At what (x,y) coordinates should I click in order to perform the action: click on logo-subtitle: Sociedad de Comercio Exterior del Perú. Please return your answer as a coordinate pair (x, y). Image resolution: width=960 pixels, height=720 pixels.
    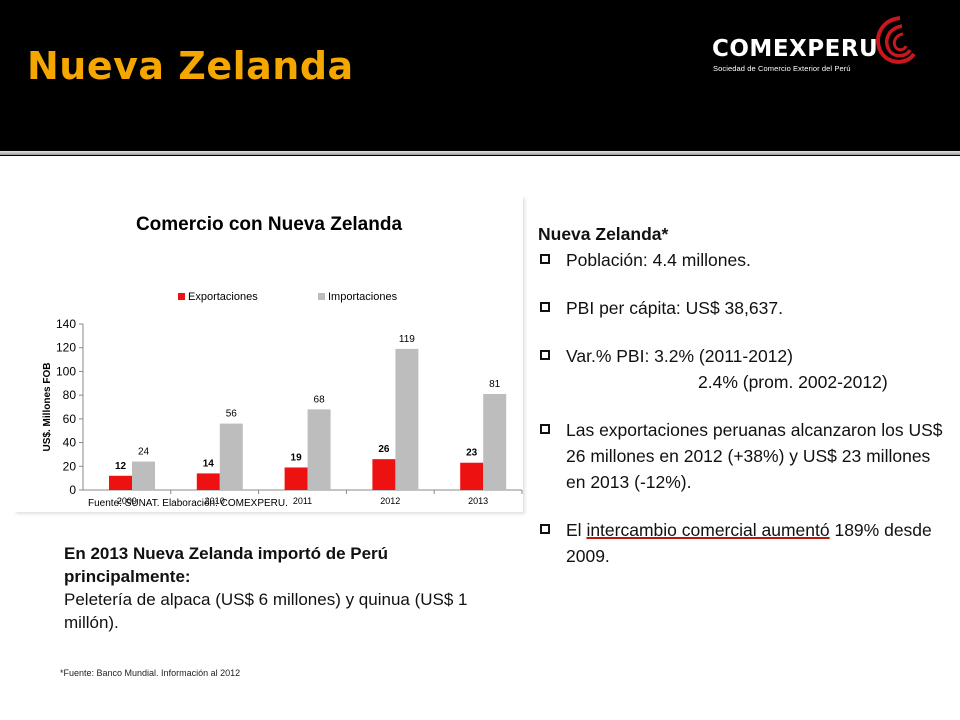
    Looking at the image, I should click on (782, 68).